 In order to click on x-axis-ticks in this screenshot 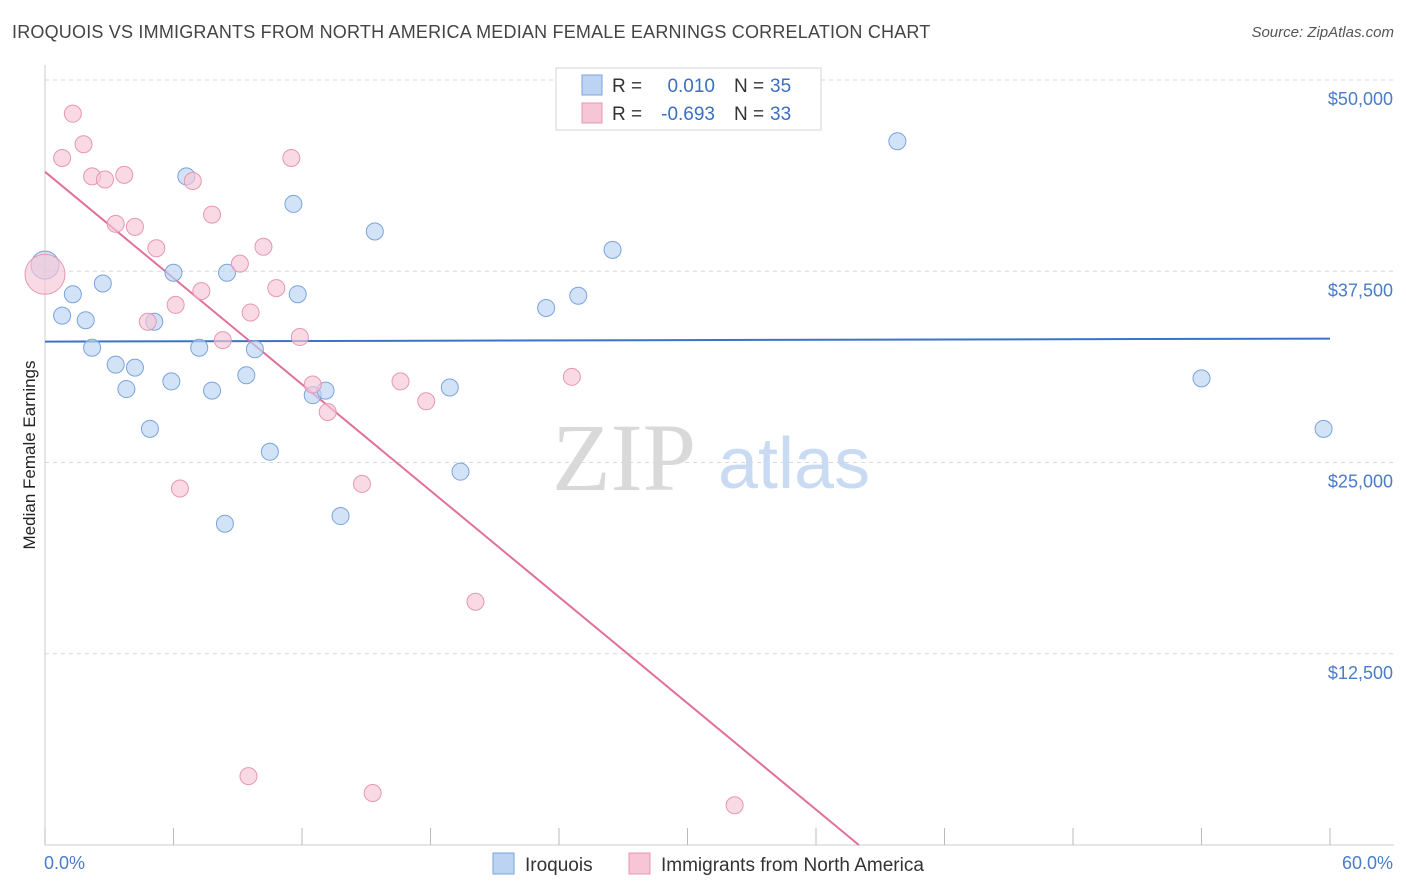, I will do `click(687, 836)`.